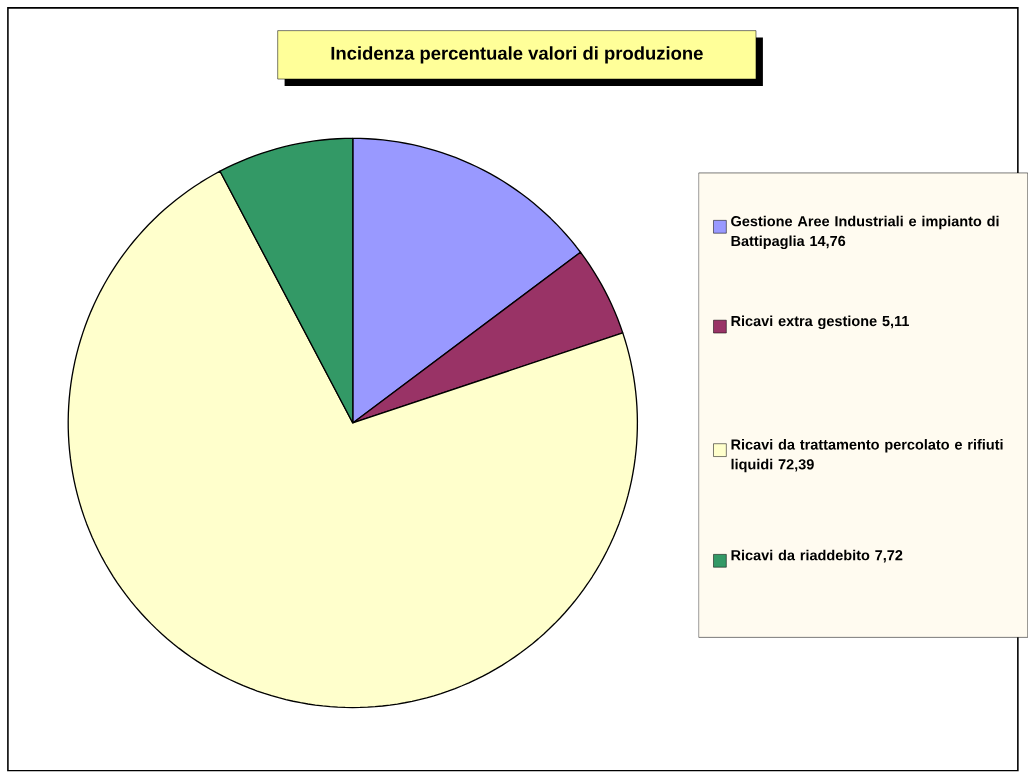 Image resolution: width=1028 pixels, height=772 pixels. I want to click on chart-title: Incidenza percentuale valori di produzione, so click(517, 55).